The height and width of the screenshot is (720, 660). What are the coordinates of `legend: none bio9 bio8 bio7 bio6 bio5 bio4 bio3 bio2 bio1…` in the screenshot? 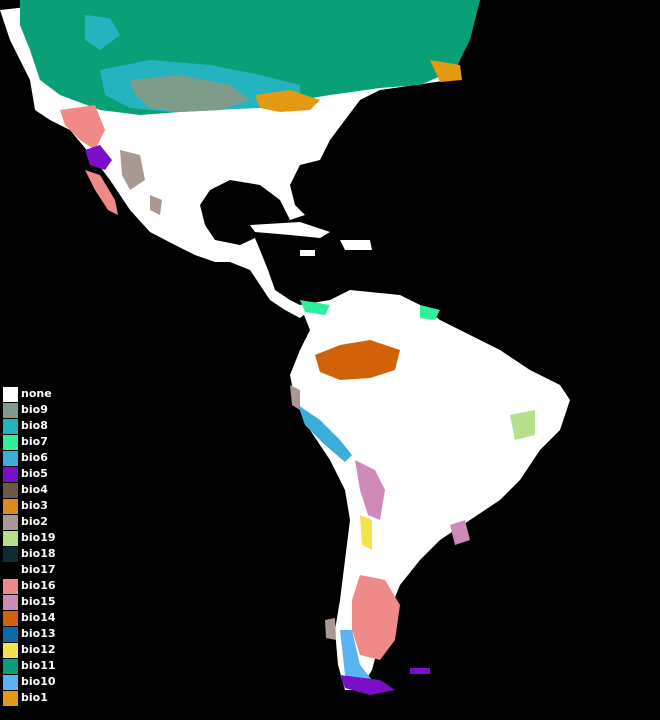 It's located at (38, 546).